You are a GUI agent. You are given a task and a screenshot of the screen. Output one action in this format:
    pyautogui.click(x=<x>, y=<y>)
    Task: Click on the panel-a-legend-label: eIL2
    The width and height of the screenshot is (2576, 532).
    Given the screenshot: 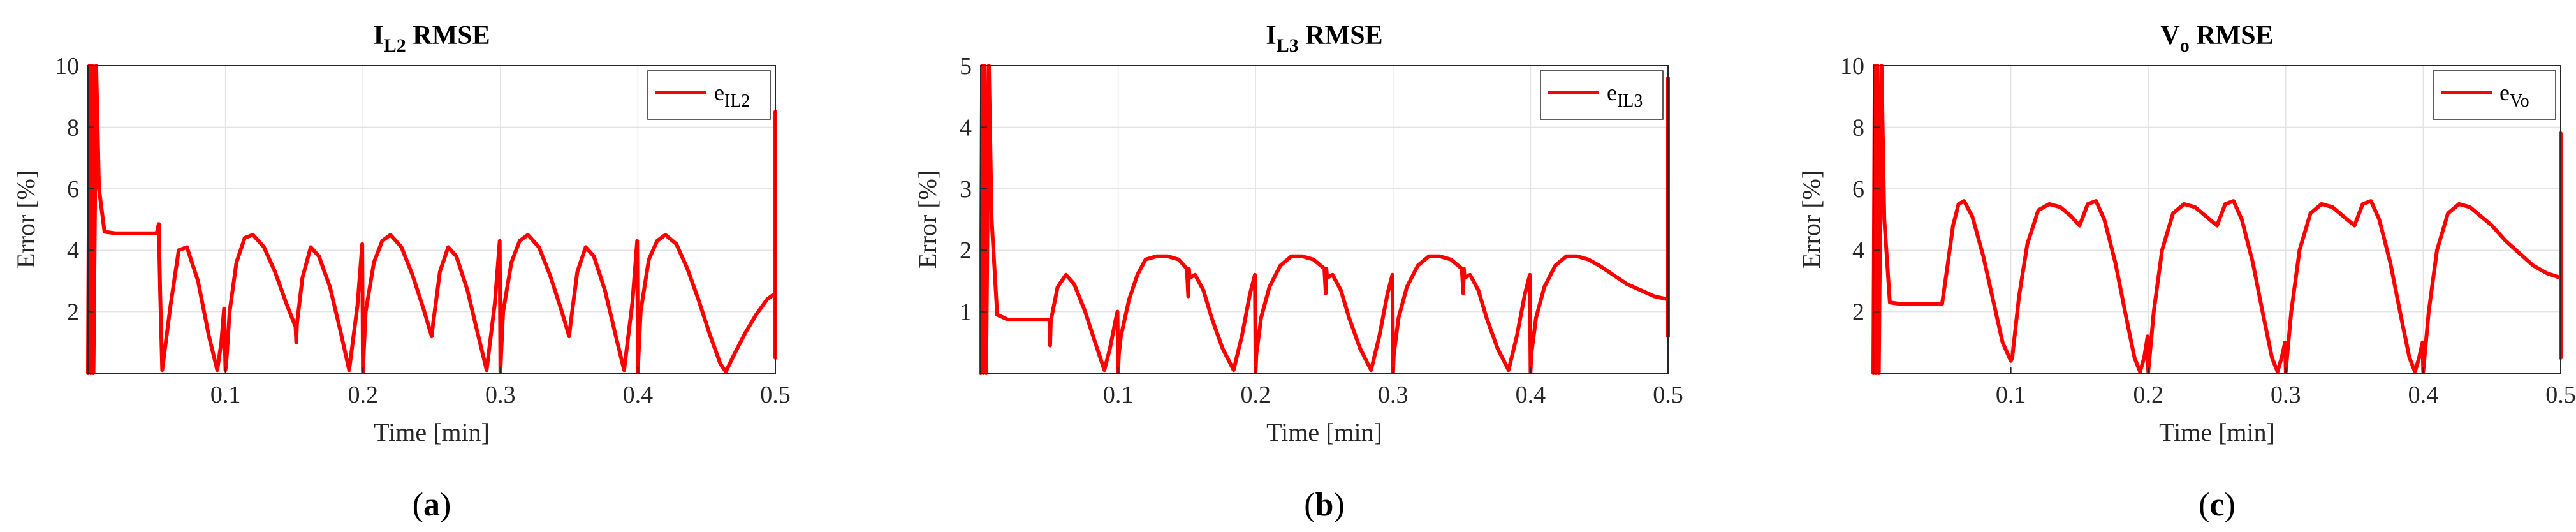 What is the action you would take?
    pyautogui.click(x=732, y=96)
    